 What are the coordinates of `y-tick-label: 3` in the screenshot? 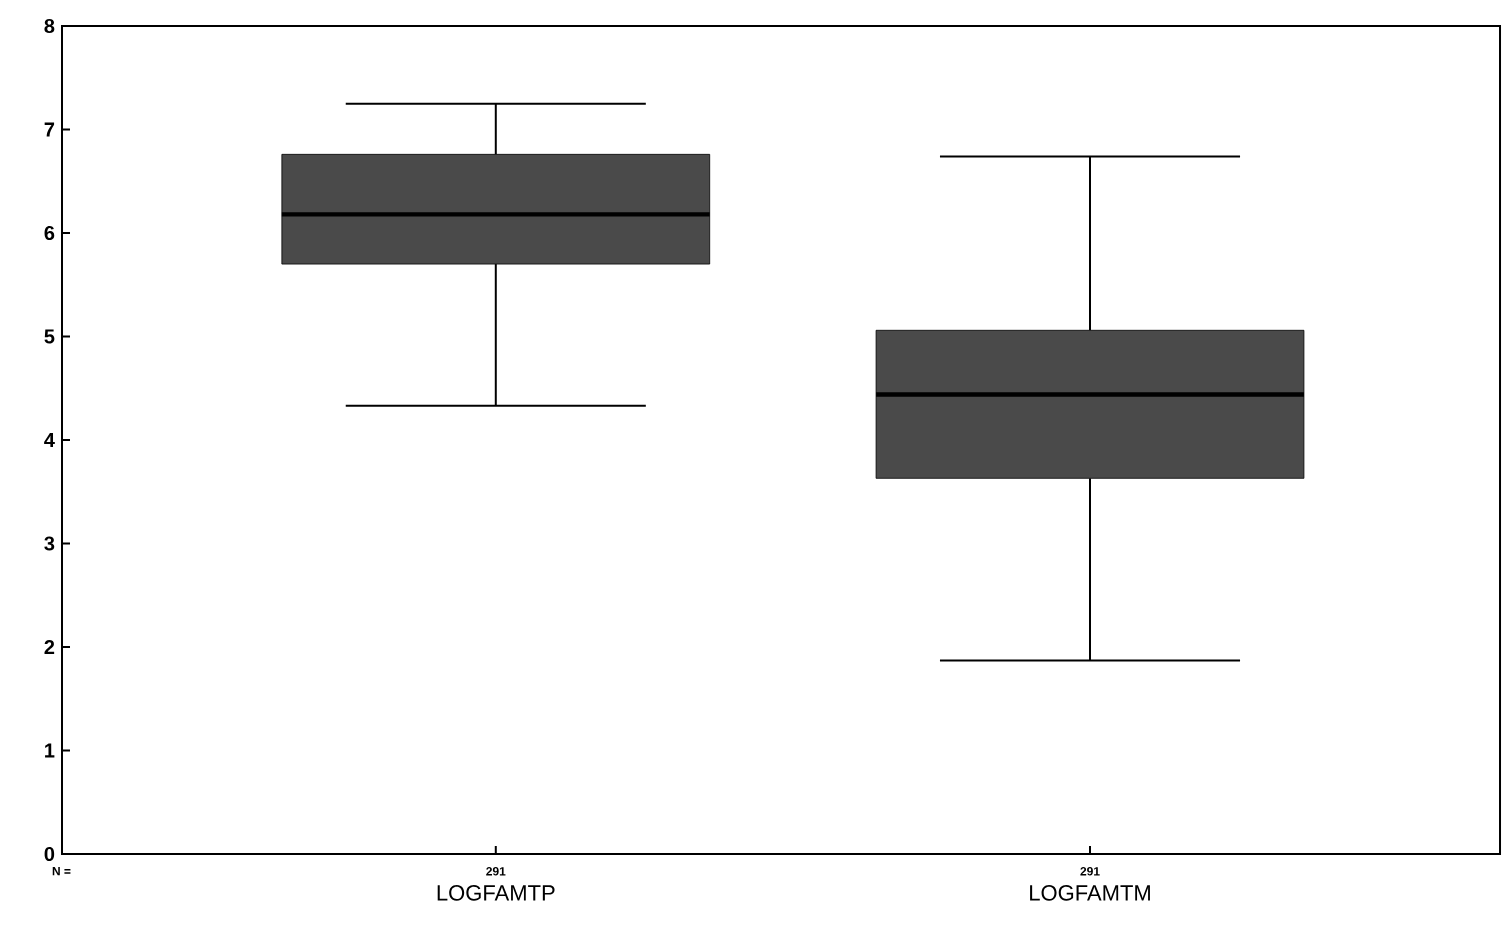 It's located at (49, 543).